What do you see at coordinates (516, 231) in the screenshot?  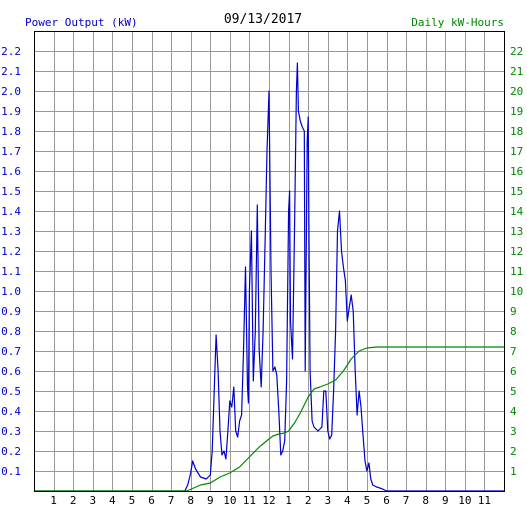 I see `right-tick-label: 13` at bounding box center [516, 231].